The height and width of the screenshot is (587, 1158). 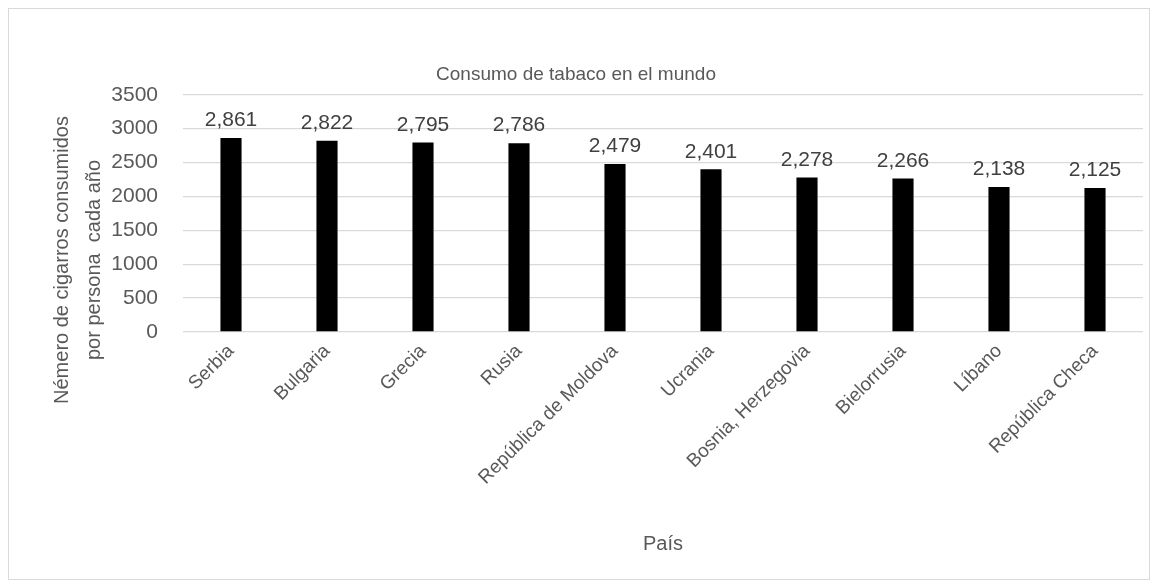 What do you see at coordinates (663, 542) in the screenshot?
I see `x-axis-title: País` at bounding box center [663, 542].